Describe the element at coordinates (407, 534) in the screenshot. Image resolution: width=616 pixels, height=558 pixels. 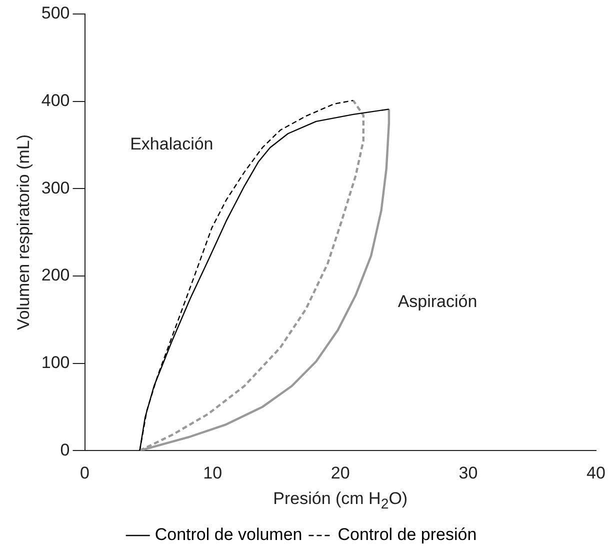
I see `legend-label: Control de presión` at that location.